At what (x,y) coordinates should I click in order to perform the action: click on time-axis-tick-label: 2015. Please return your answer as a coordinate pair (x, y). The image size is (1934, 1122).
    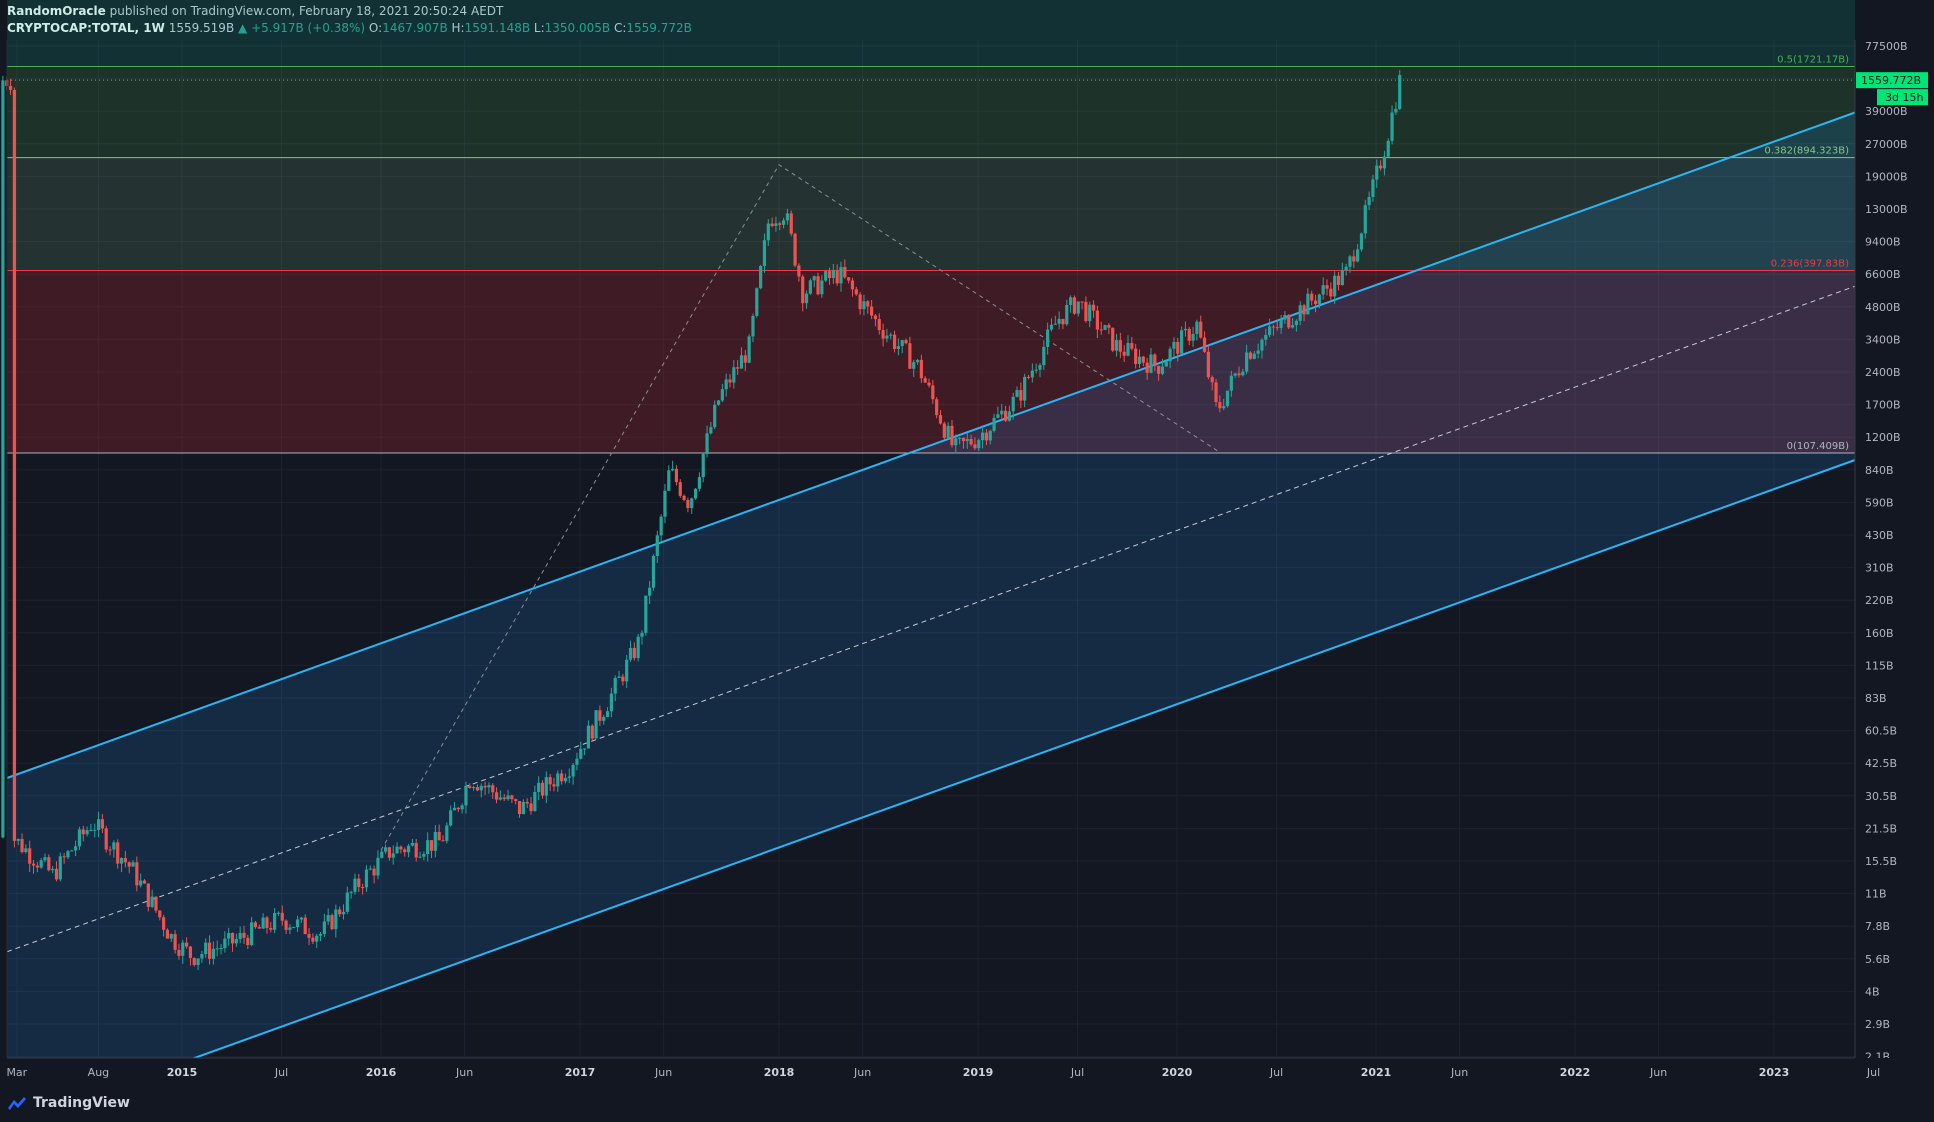
    Looking at the image, I should click on (182, 1072).